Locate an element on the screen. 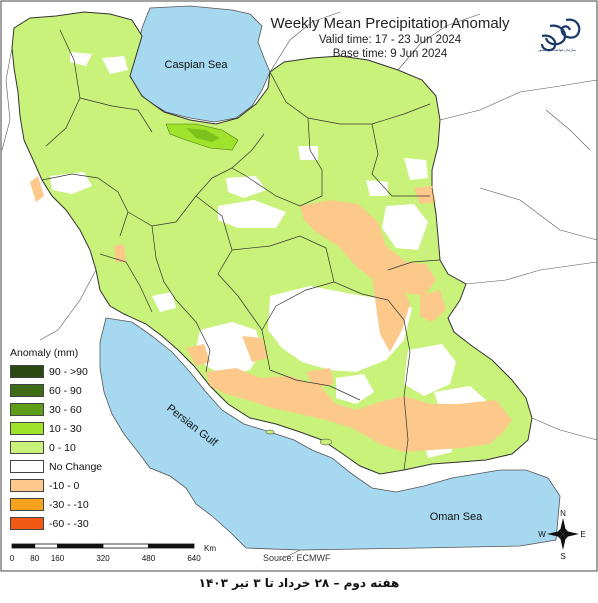 The width and height of the screenshot is (598, 603). legend-label: 90 - >90 is located at coordinates (68, 371).